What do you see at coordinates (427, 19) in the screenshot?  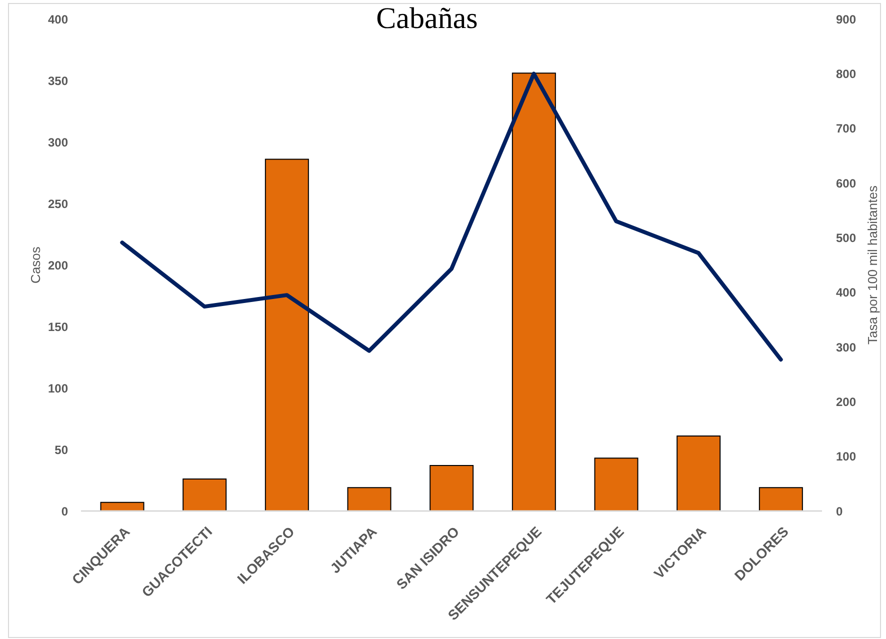 I see `chart-title: Cabañas` at bounding box center [427, 19].